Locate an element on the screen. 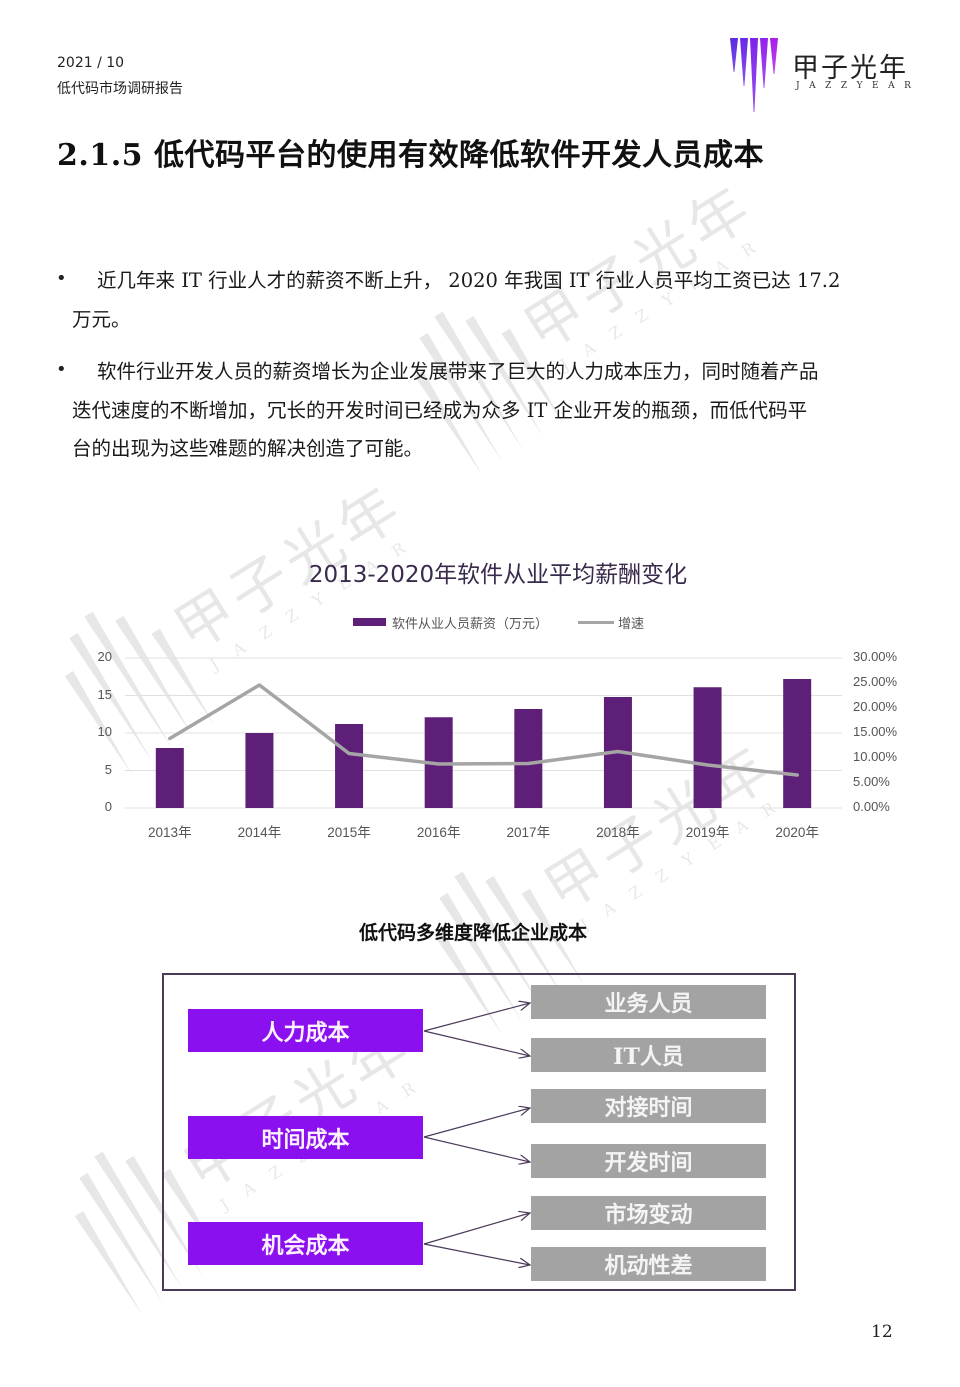  legend-line-label: 增速 is located at coordinates (631, 624).